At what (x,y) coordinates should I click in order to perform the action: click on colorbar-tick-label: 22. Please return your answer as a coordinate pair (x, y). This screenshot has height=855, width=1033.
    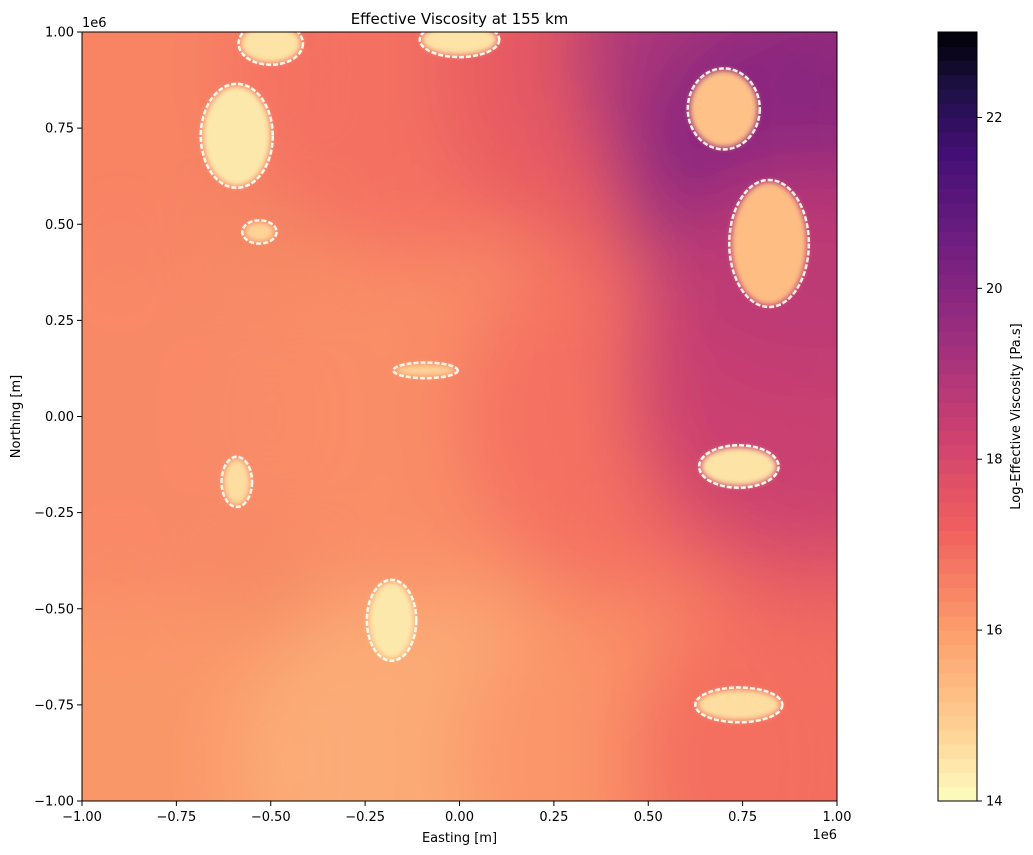
    Looking at the image, I should click on (994, 118).